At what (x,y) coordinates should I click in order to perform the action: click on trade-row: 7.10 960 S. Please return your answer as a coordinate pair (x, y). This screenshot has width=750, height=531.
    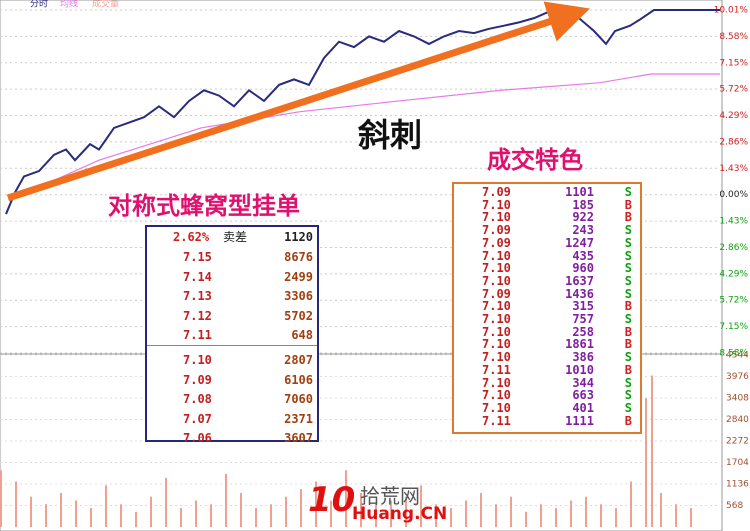
    Looking at the image, I should click on (547, 268).